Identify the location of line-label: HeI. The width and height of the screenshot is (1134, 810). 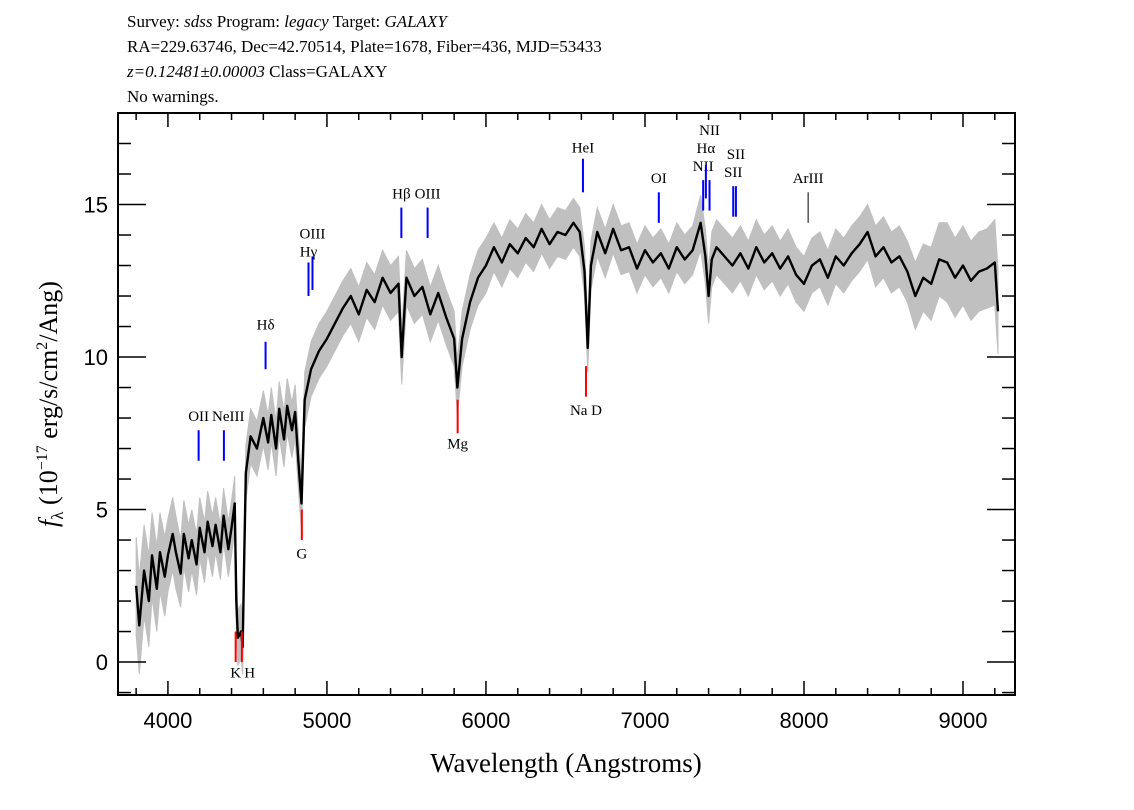
(583, 149).